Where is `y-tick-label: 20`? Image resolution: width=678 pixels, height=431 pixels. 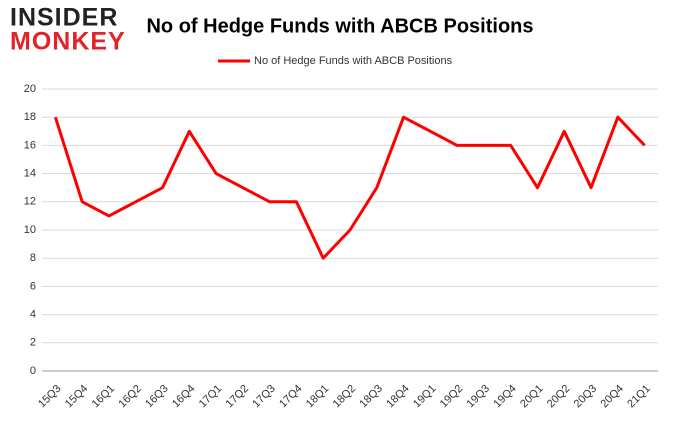
y-tick-label: 20 is located at coordinates (30, 89).